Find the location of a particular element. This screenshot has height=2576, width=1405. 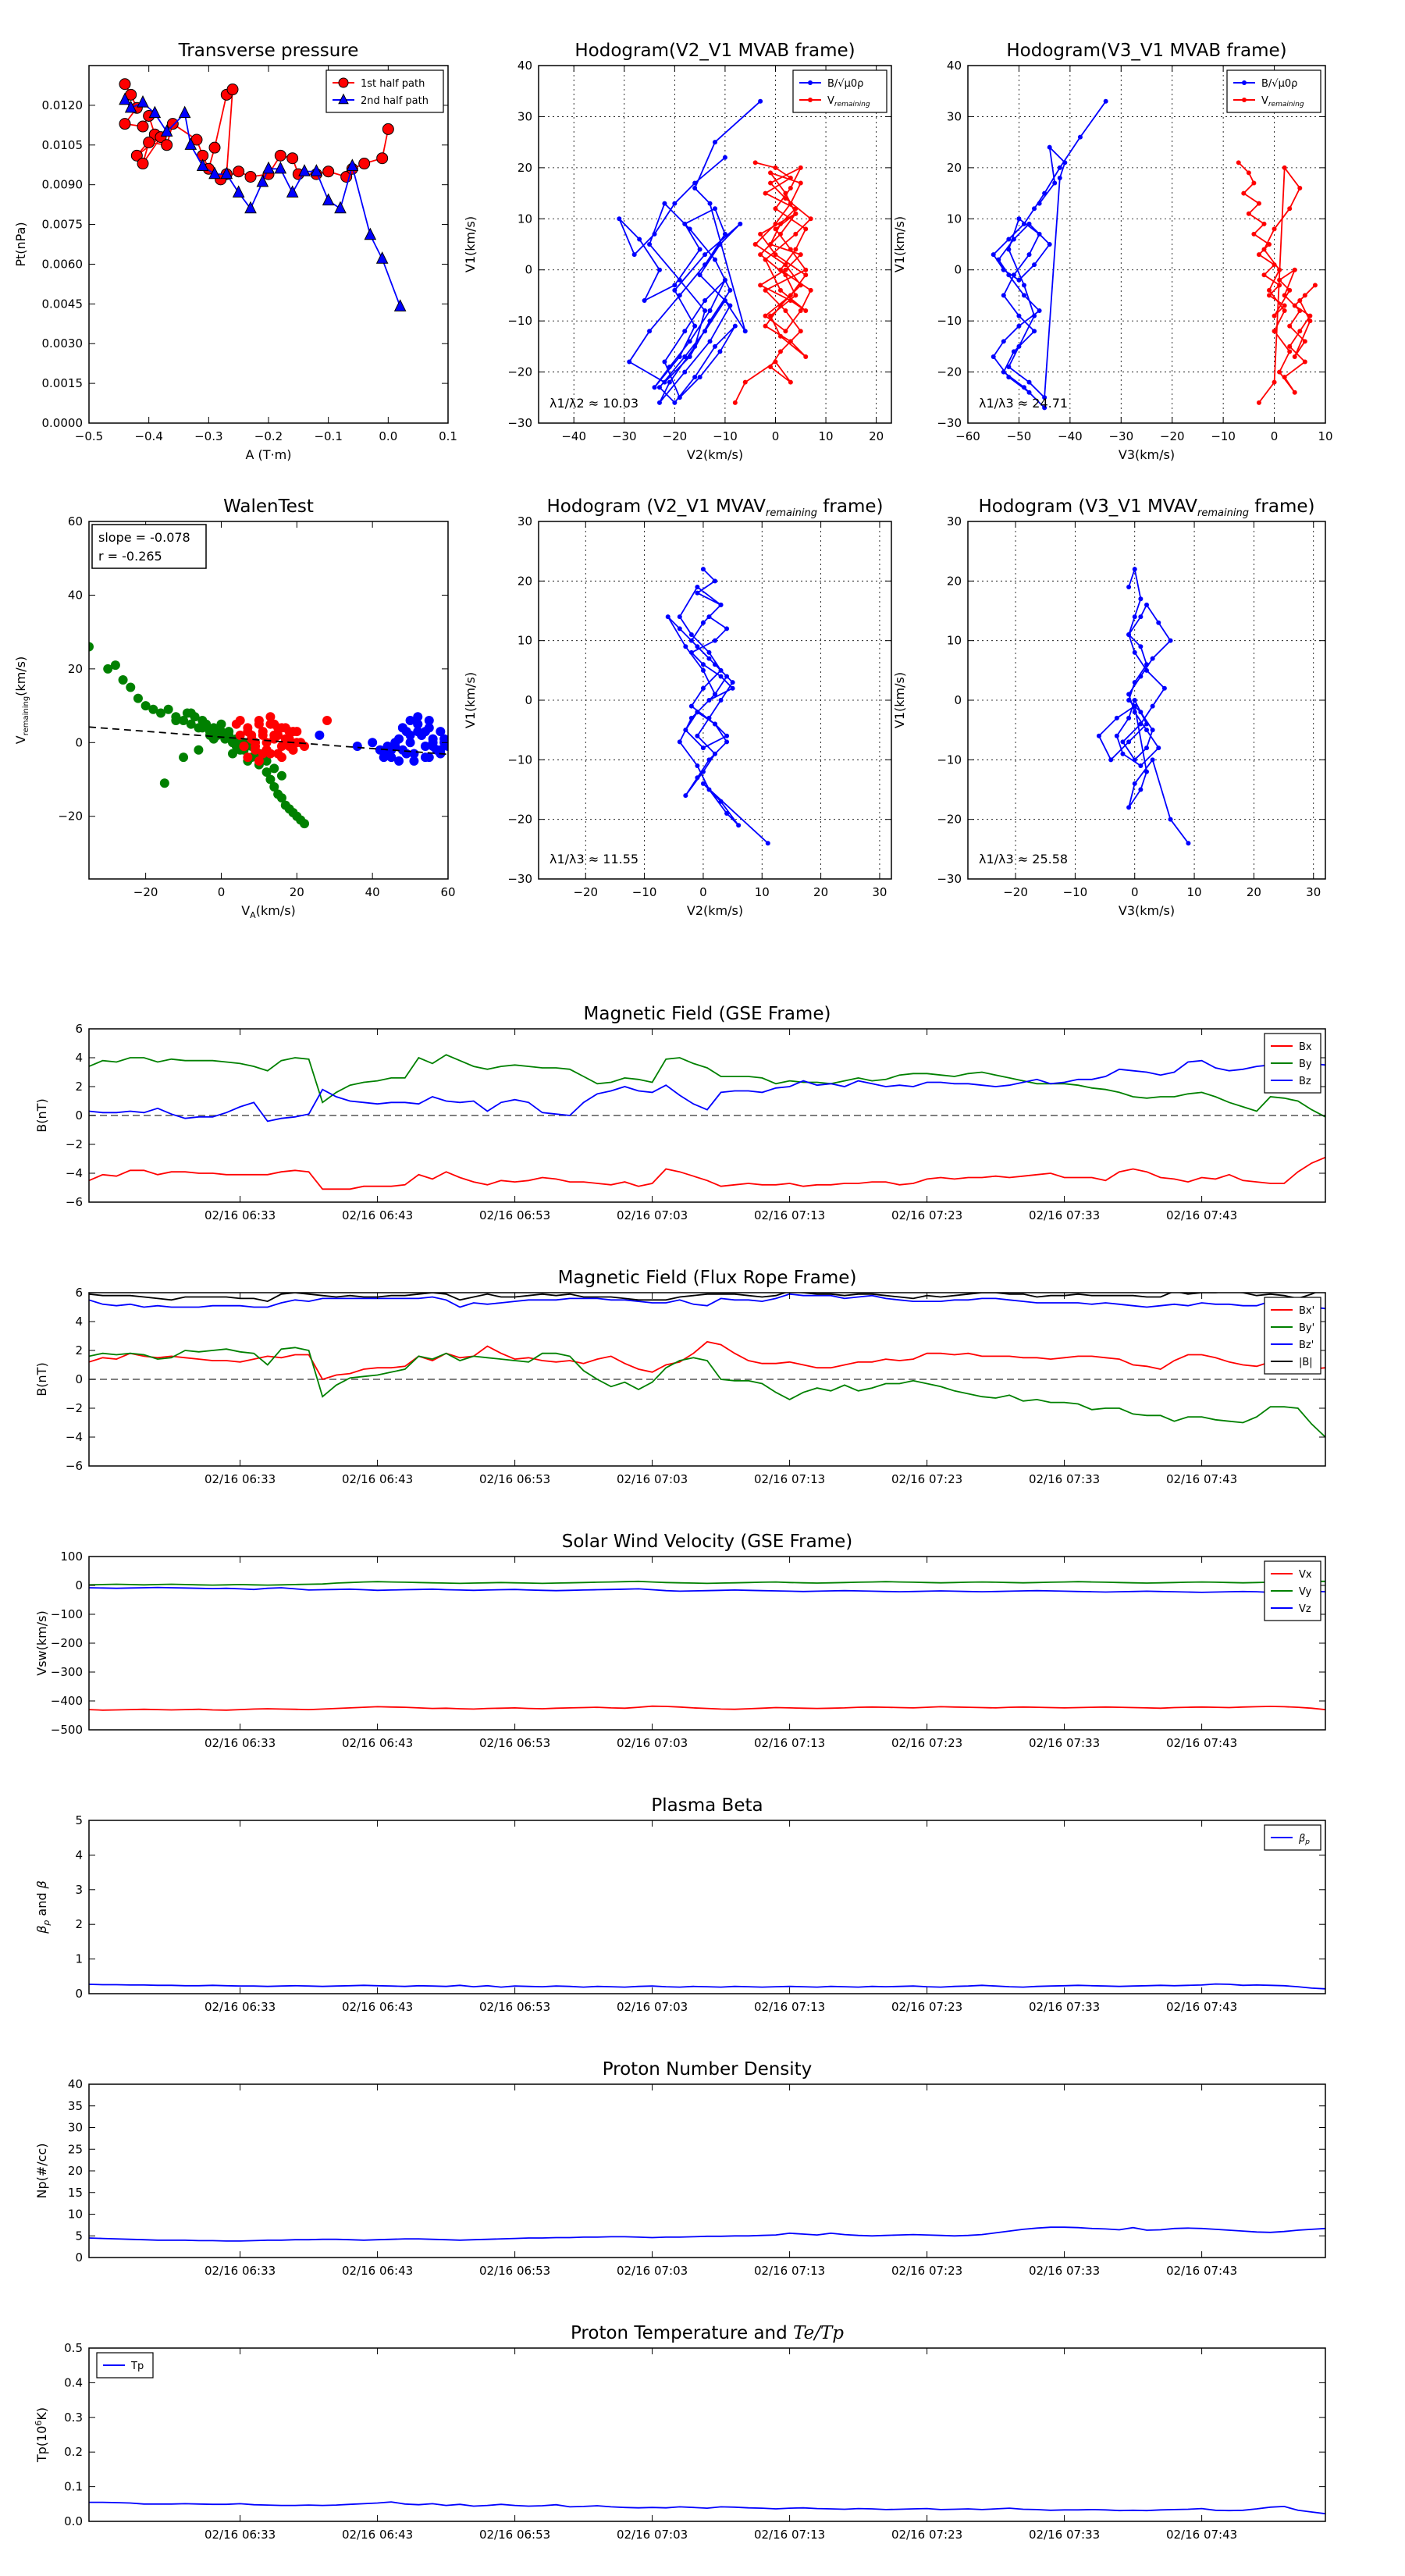

x-tick-label: −0.4 is located at coordinates (148, 436).